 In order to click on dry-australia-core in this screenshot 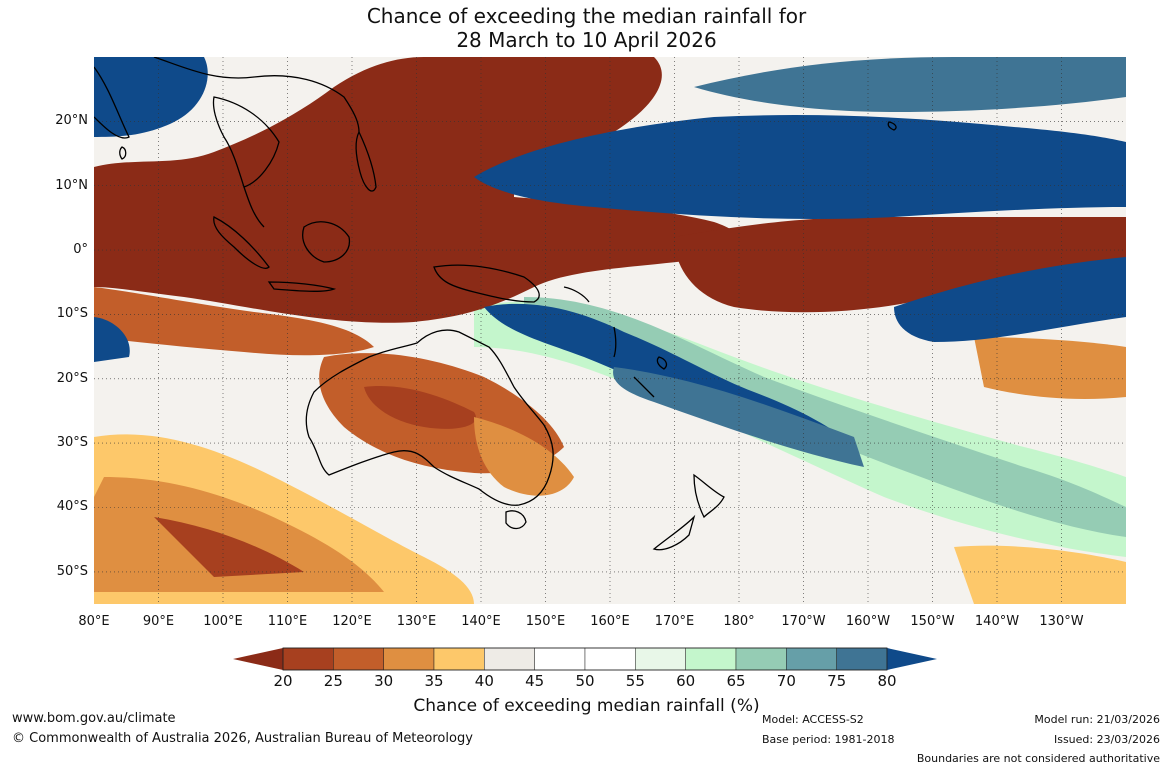, I will do `click(420, 407)`.